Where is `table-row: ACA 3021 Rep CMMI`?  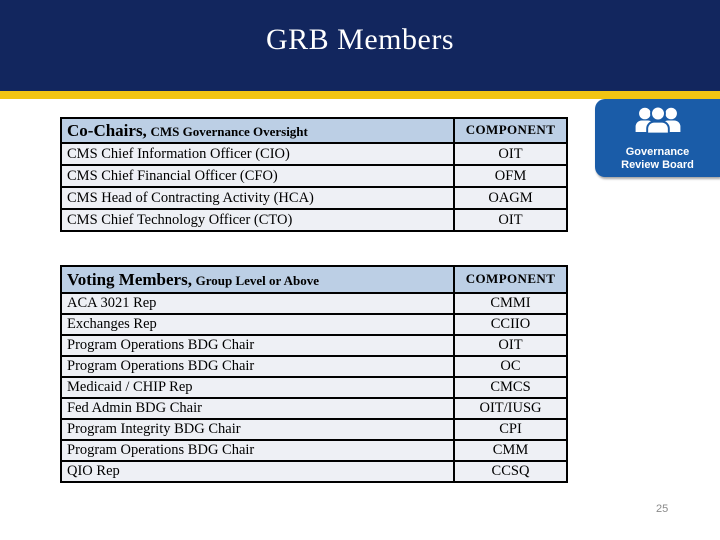
table-row: ACA 3021 Rep CMMI is located at coordinates (314, 303).